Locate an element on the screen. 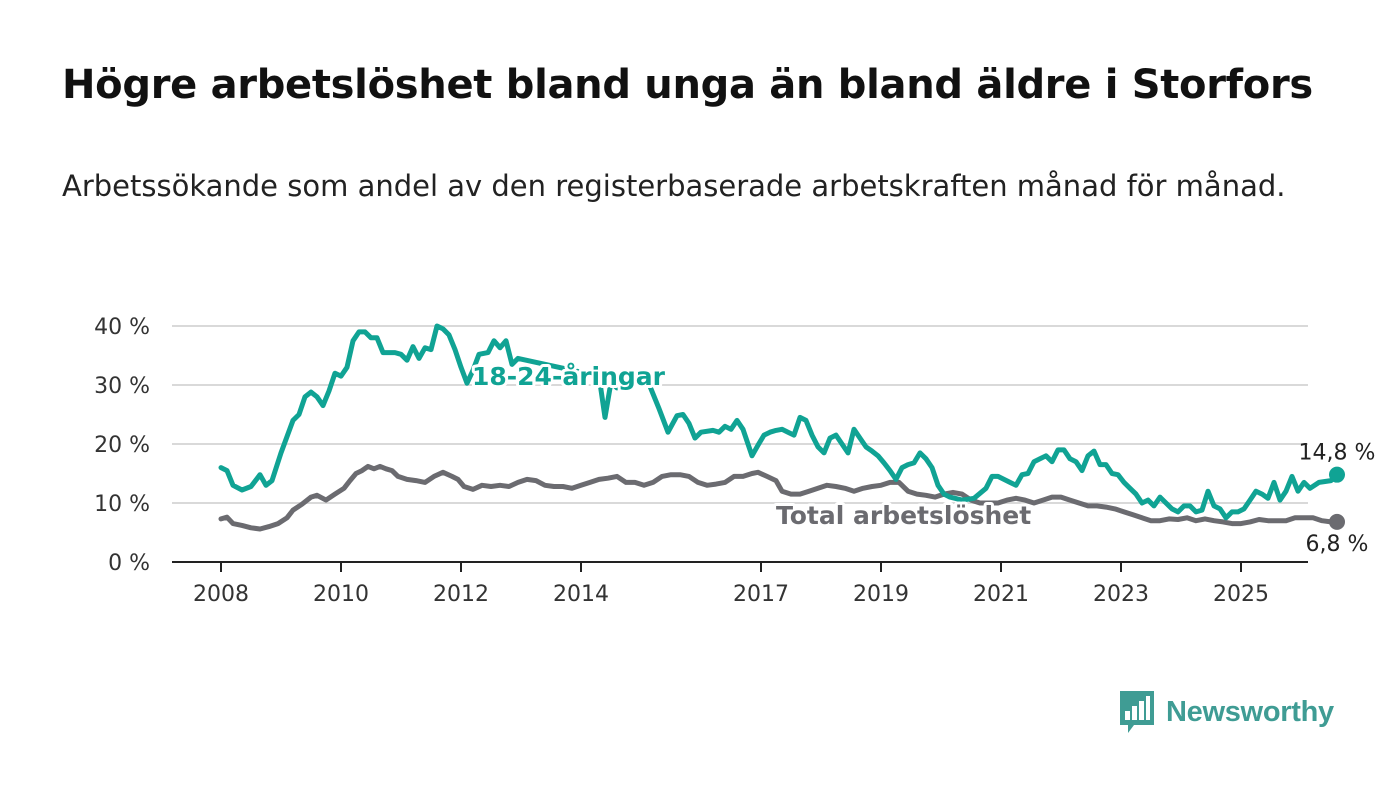  x-tick-label: 2008 is located at coordinates (221, 594).